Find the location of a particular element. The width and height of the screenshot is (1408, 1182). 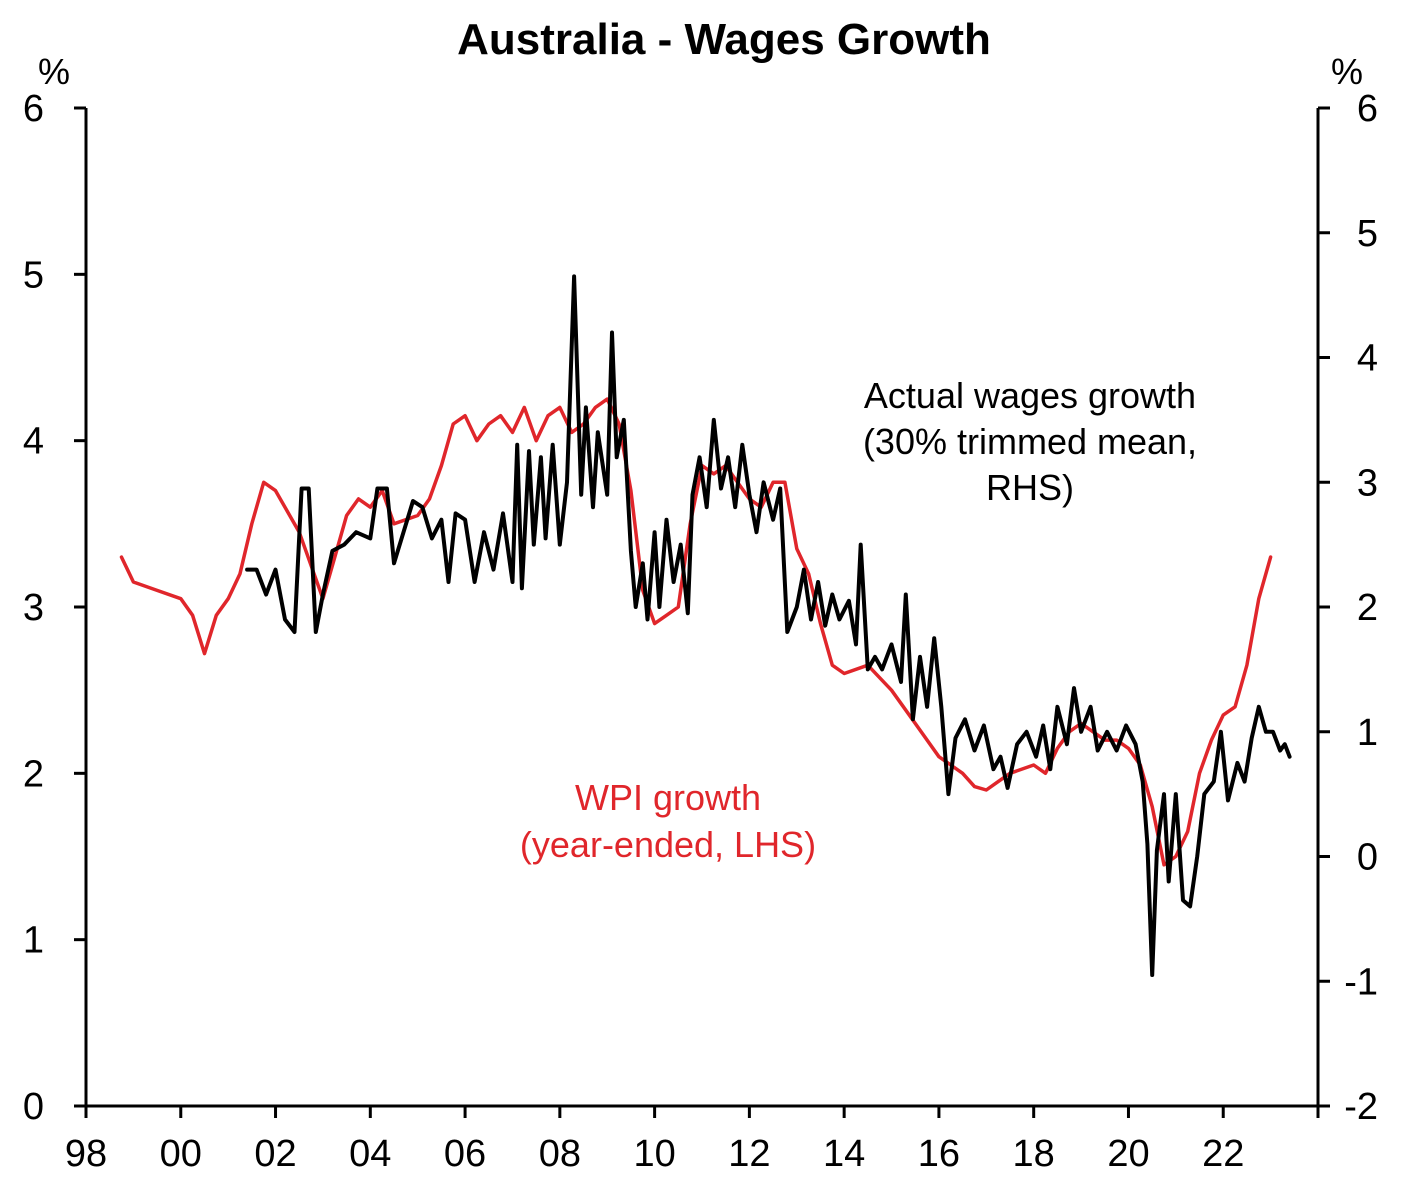

actual-annotation-line-2: (30% trimmed mean, is located at coordinates (1030, 441).